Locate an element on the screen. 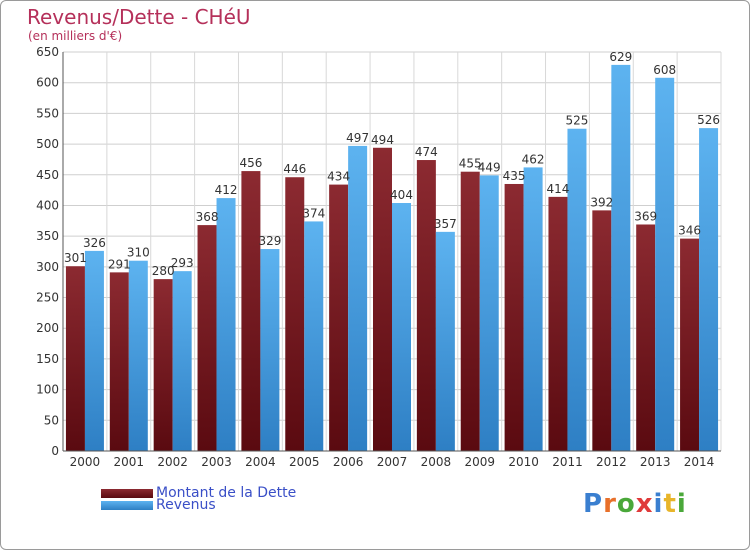 This screenshot has width=750, height=550. chart-subtitle: (en milliers d'€) is located at coordinates (75, 36).